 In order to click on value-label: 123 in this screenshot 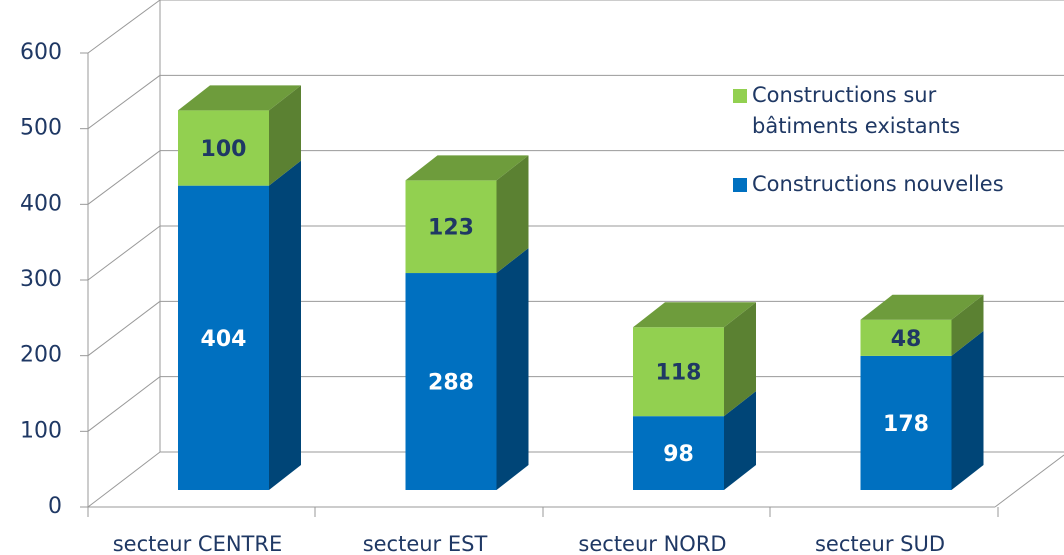, I will do `click(451, 228)`.